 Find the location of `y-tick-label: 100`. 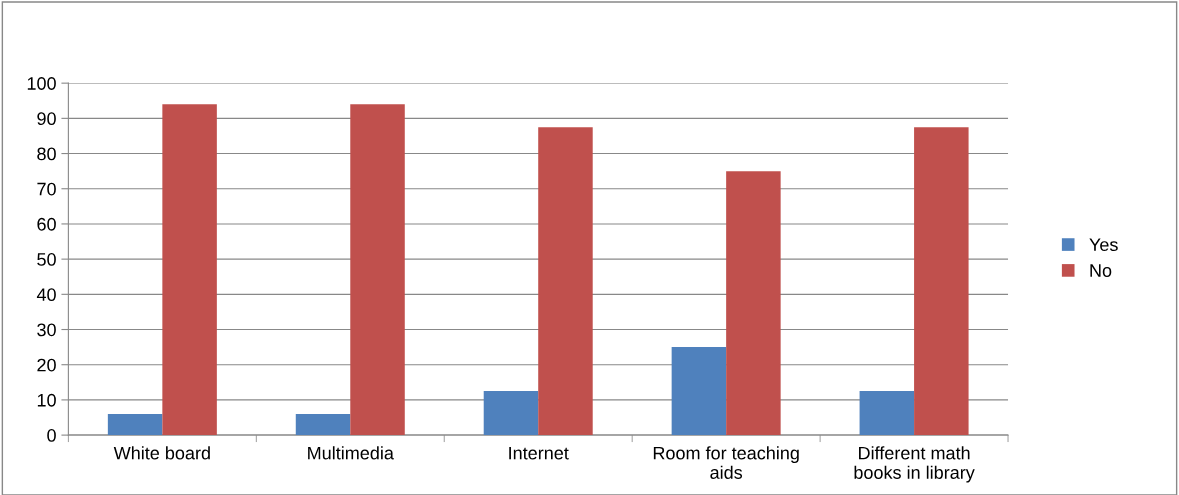

y-tick-label: 100 is located at coordinates (41, 83).